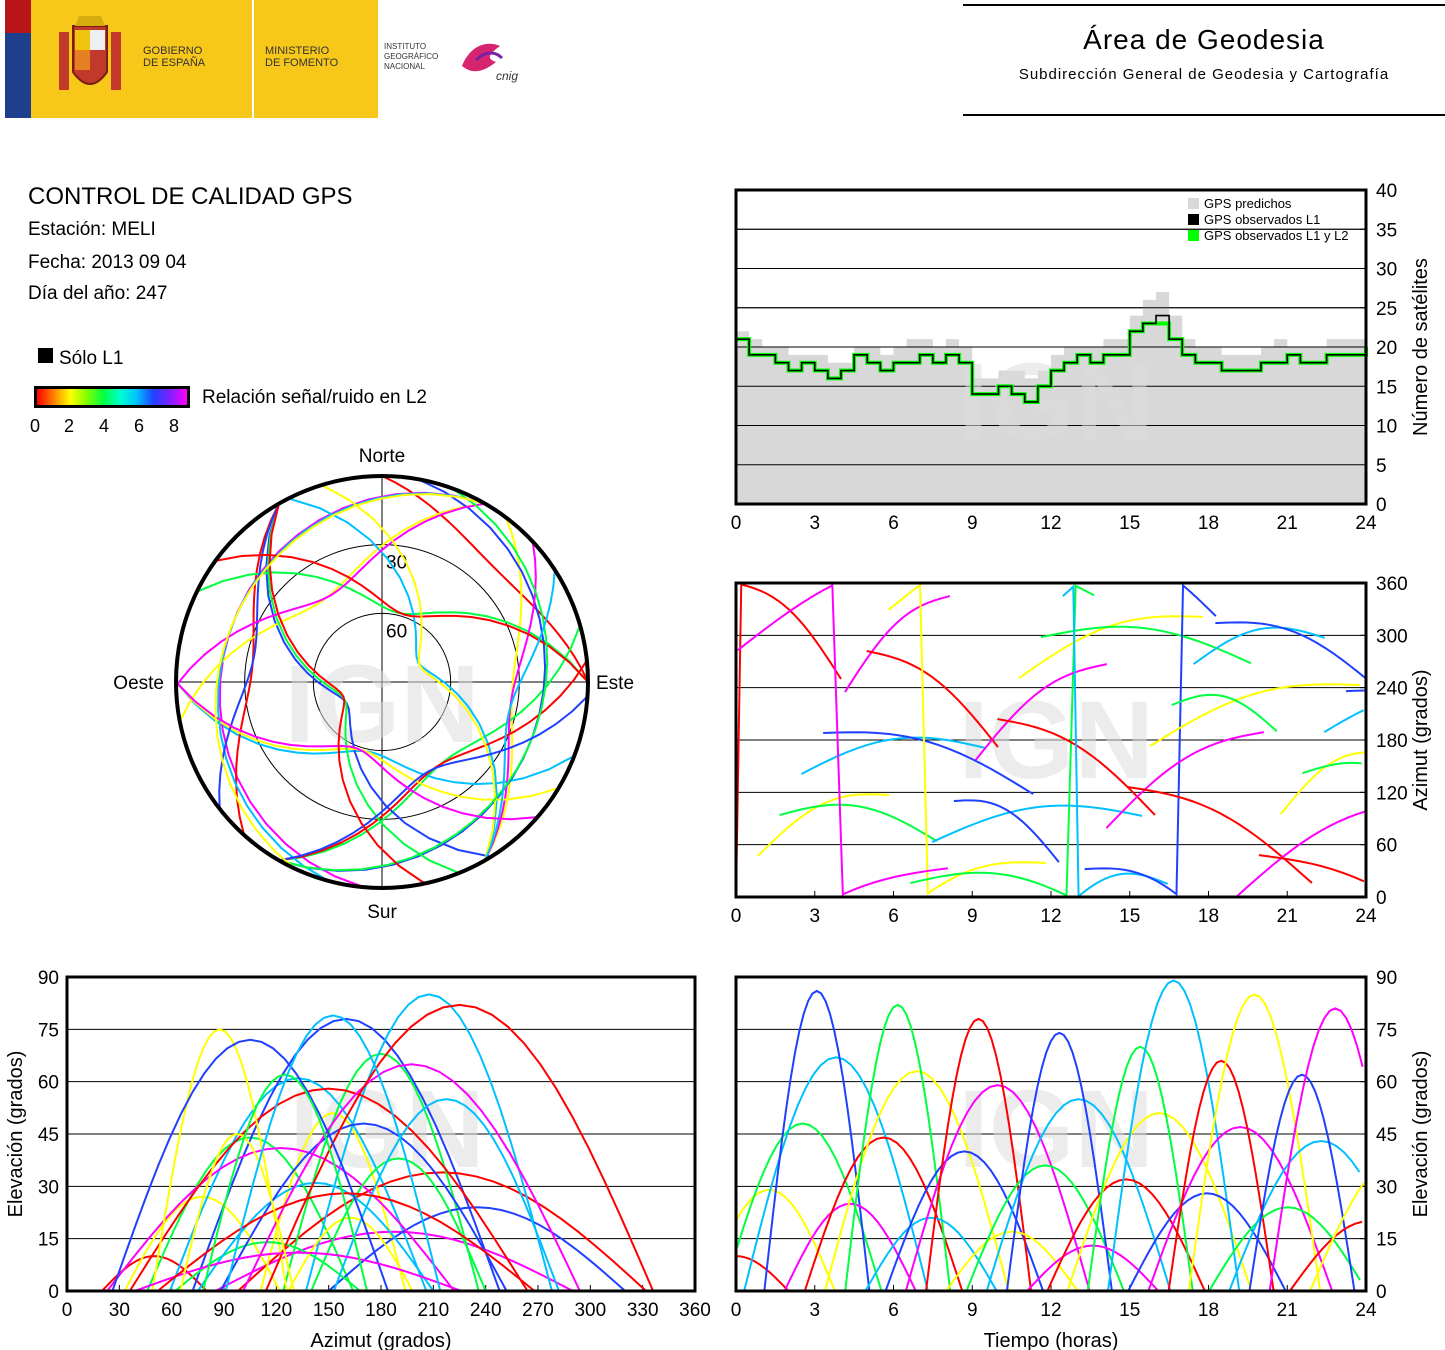 The width and height of the screenshot is (1445, 1350). I want to click on north-label: Norte, so click(382, 456).